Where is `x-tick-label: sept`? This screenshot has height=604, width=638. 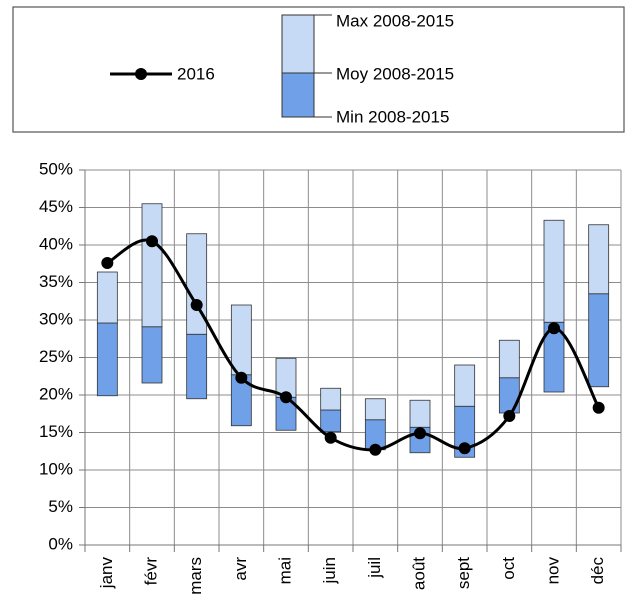 x-tick-label: sept is located at coordinates (463, 573).